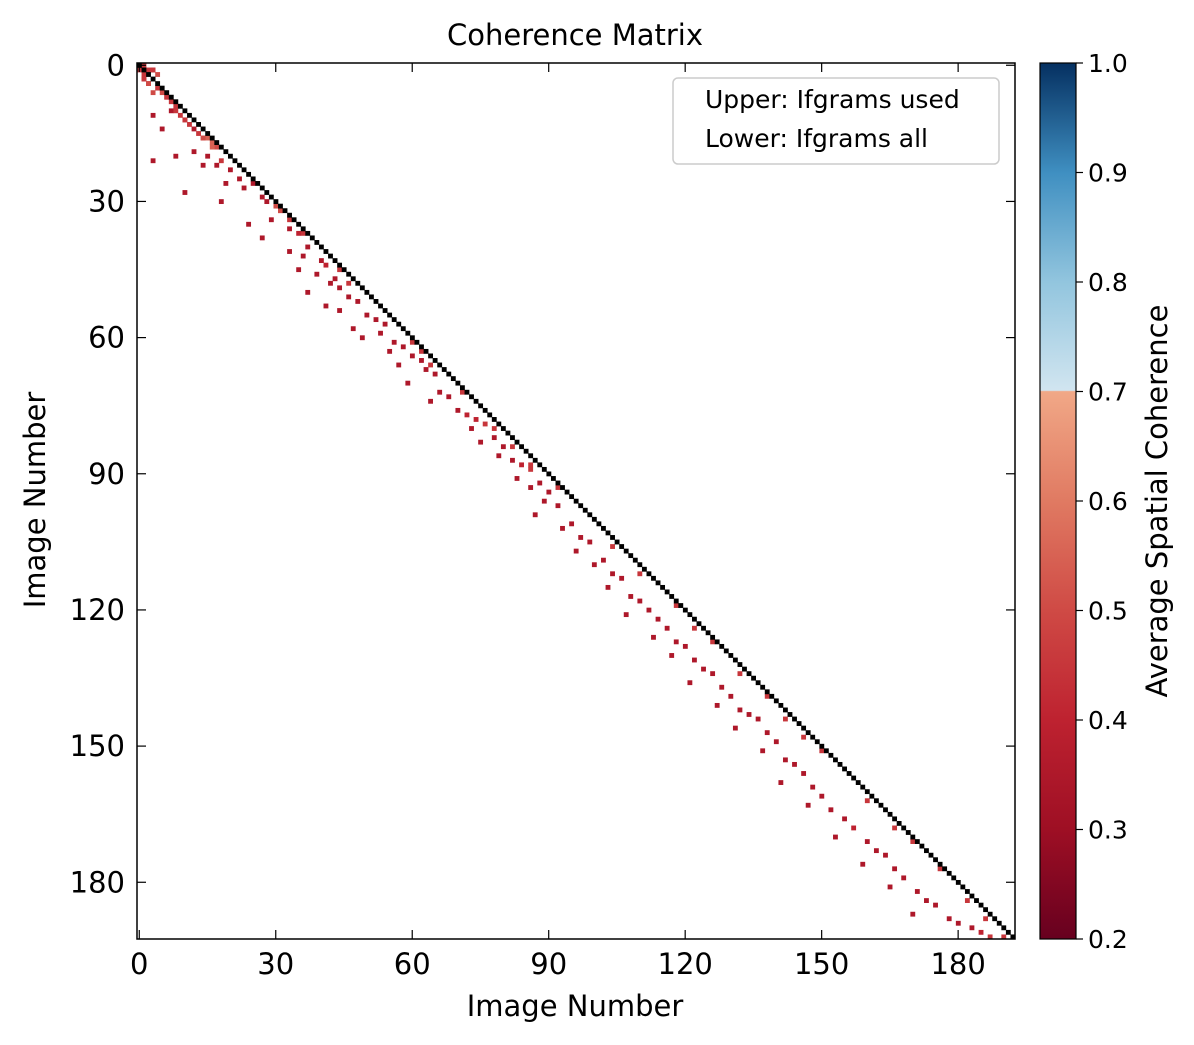 This screenshot has height=1045, width=1194. Describe the element at coordinates (139, 964) in the screenshot. I see `x-tick-label: 0` at that location.